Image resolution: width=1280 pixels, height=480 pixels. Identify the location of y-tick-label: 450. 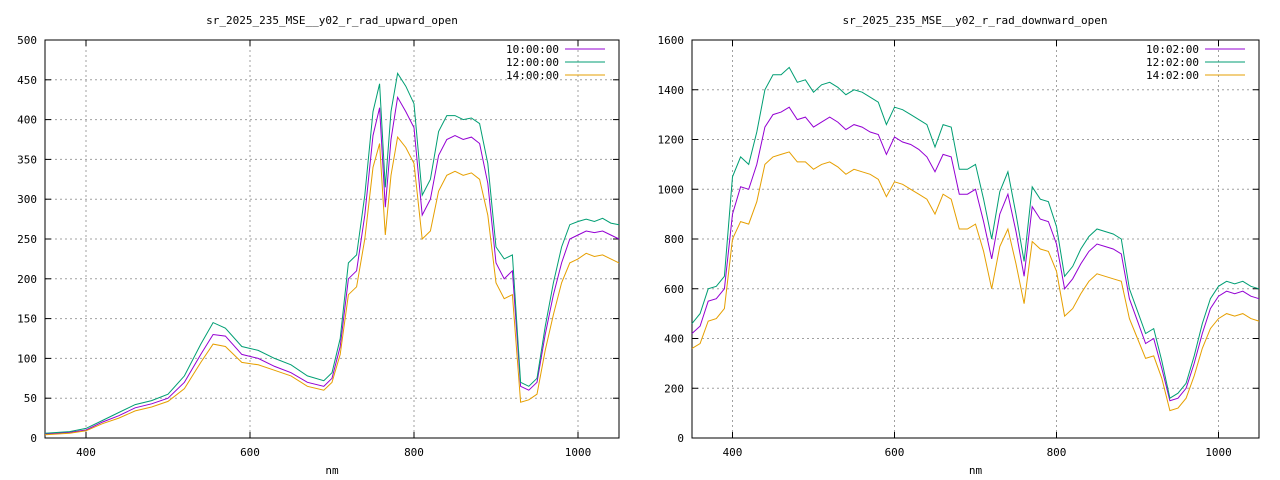
(27, 80).